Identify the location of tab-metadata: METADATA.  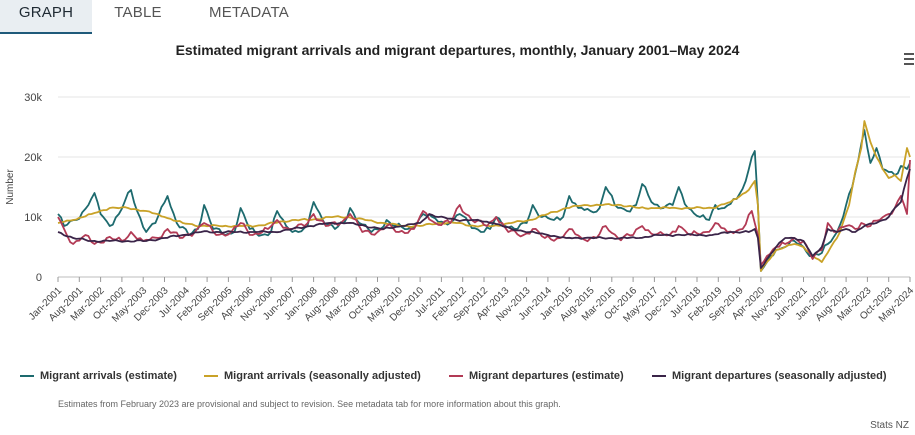
(249, 12).